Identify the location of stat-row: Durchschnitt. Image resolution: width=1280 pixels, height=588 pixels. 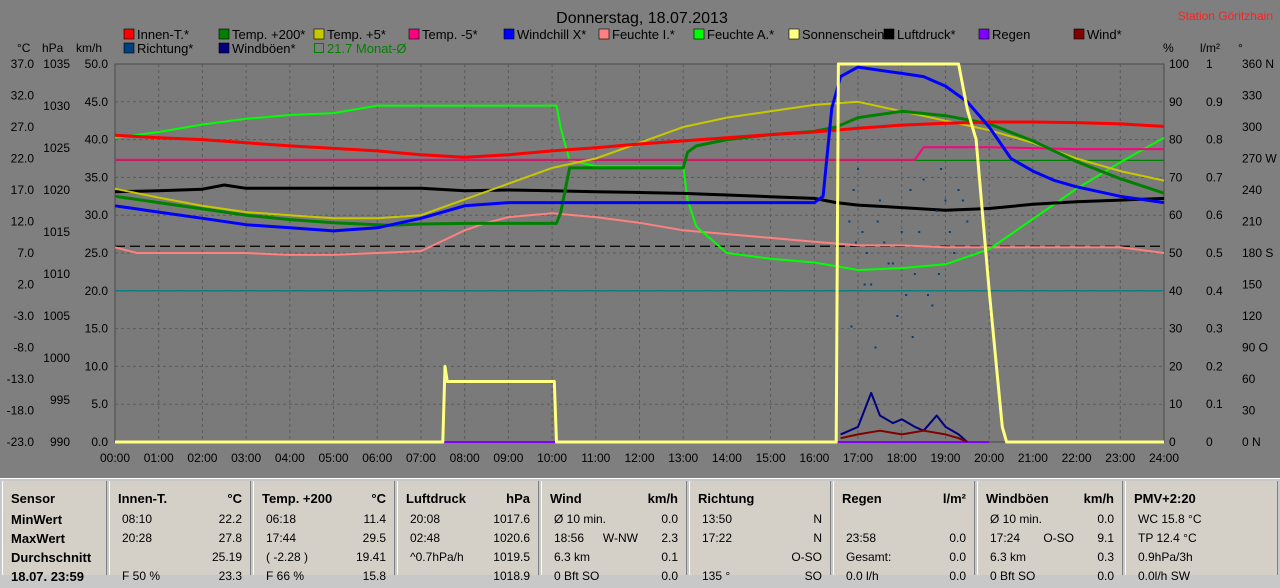
(54, 559).